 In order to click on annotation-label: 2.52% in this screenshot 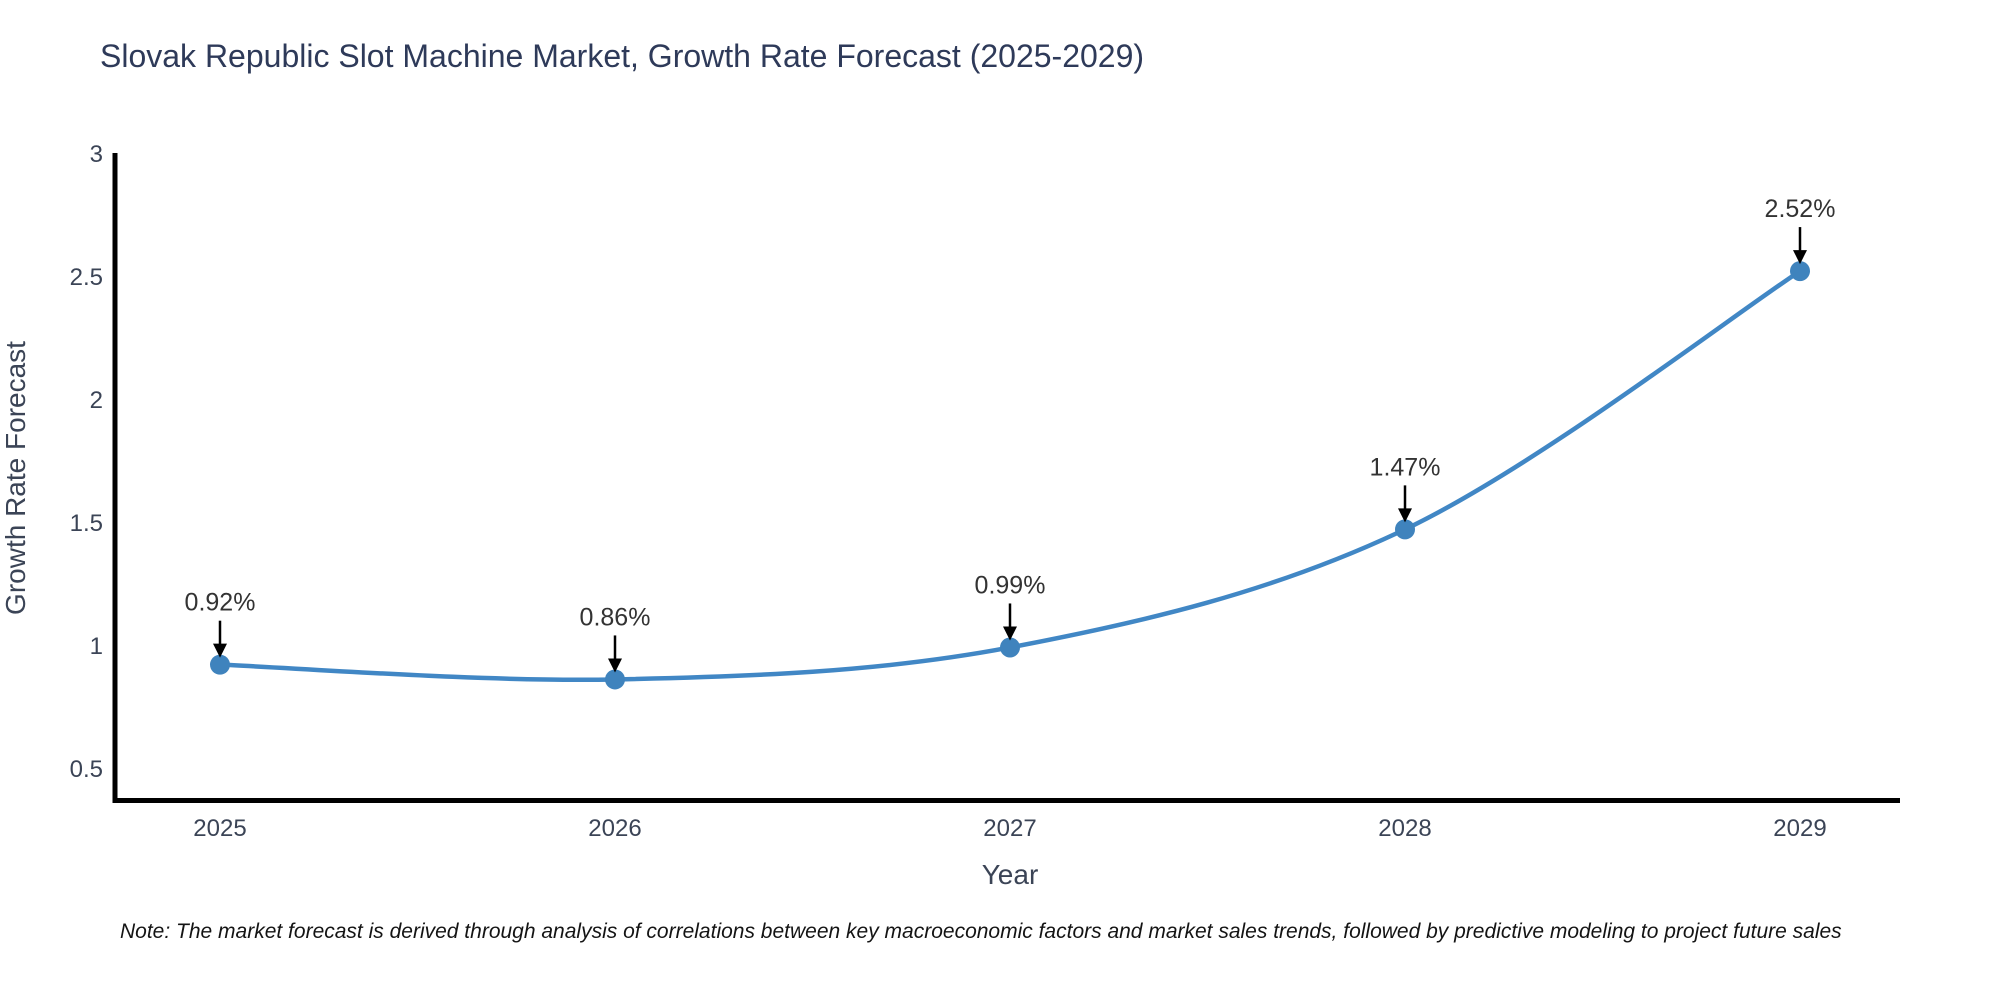, I will do `click(1800, 209)`.